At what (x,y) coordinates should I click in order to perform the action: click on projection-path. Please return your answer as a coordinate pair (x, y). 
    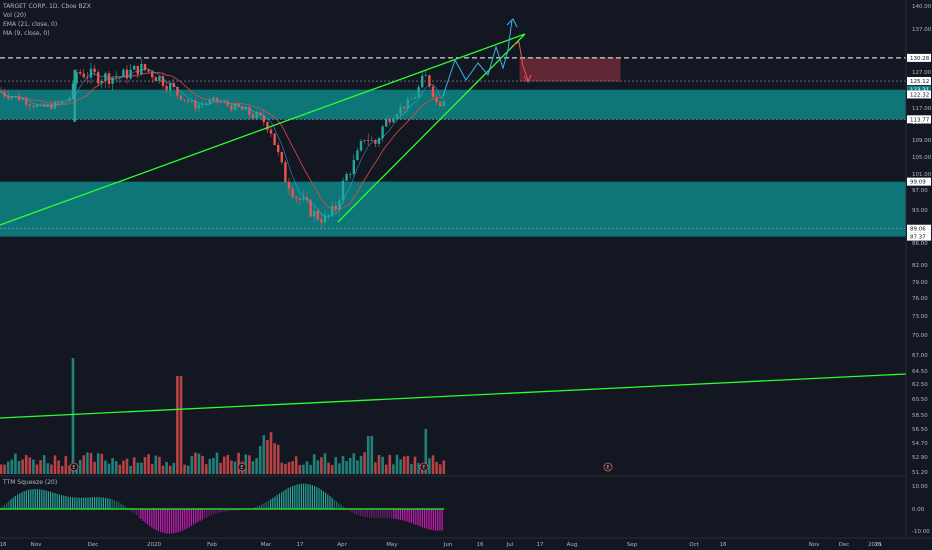
    Looking at the image, I should click on (477, 58).